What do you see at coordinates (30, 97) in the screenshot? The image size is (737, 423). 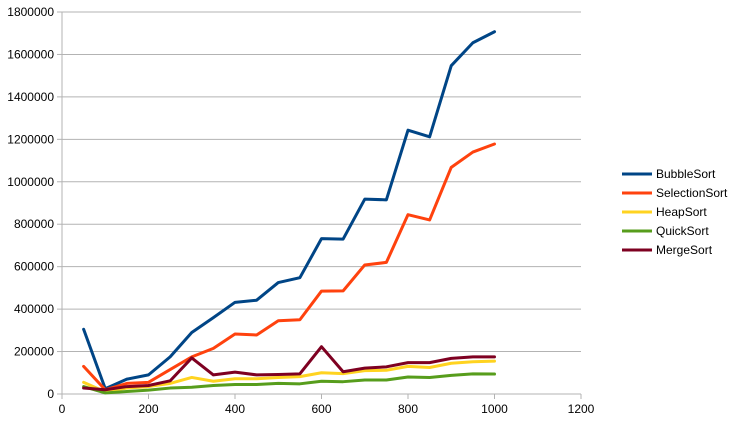 I see `y-tick-label: 1400000` at bounding box center [30, 97].